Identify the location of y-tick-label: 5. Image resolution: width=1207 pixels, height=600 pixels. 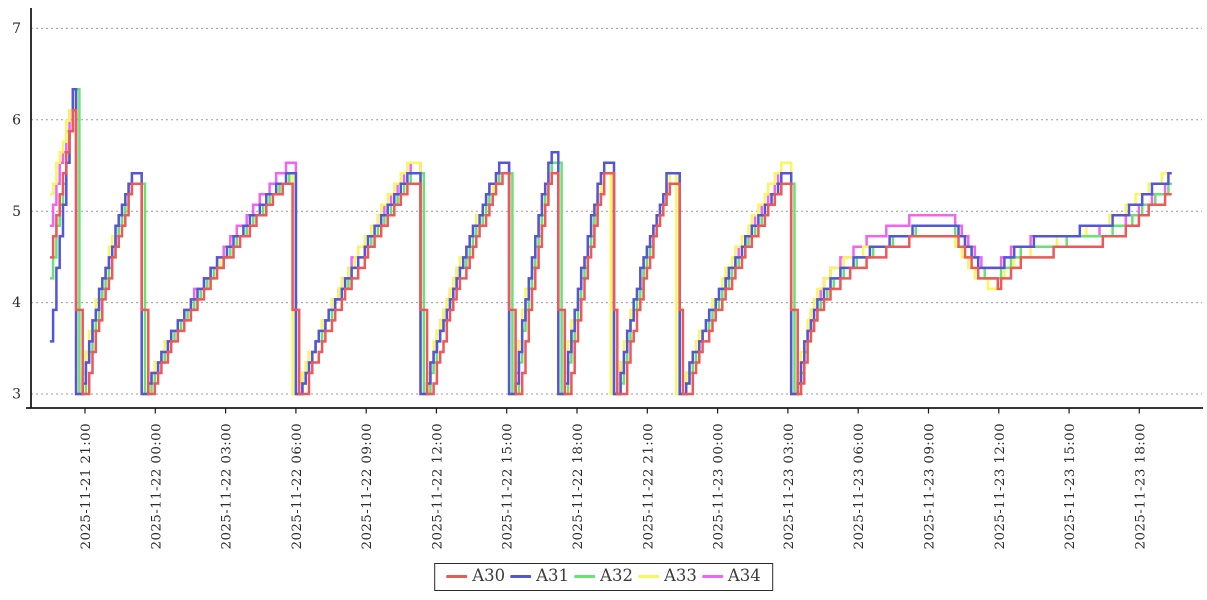
(16, 212).